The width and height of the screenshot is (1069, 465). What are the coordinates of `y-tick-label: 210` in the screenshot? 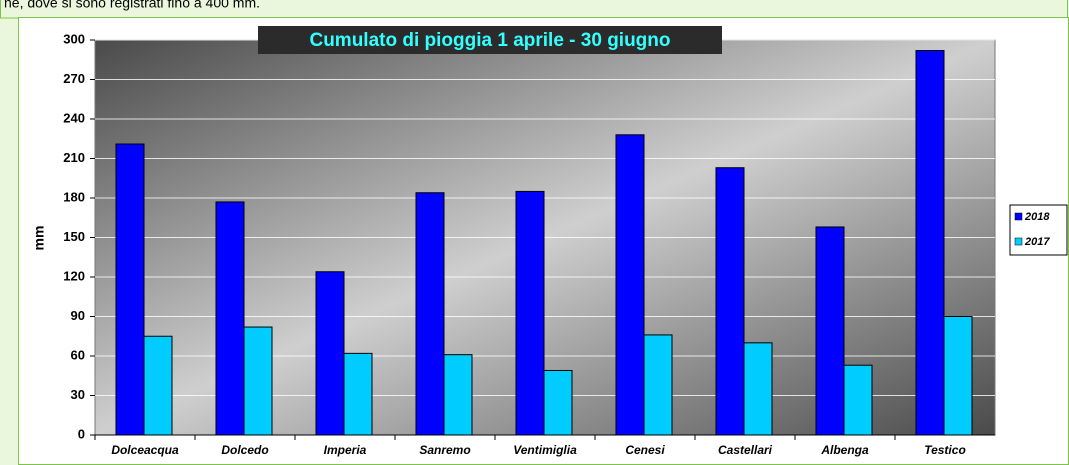 It's located at (74, 157).